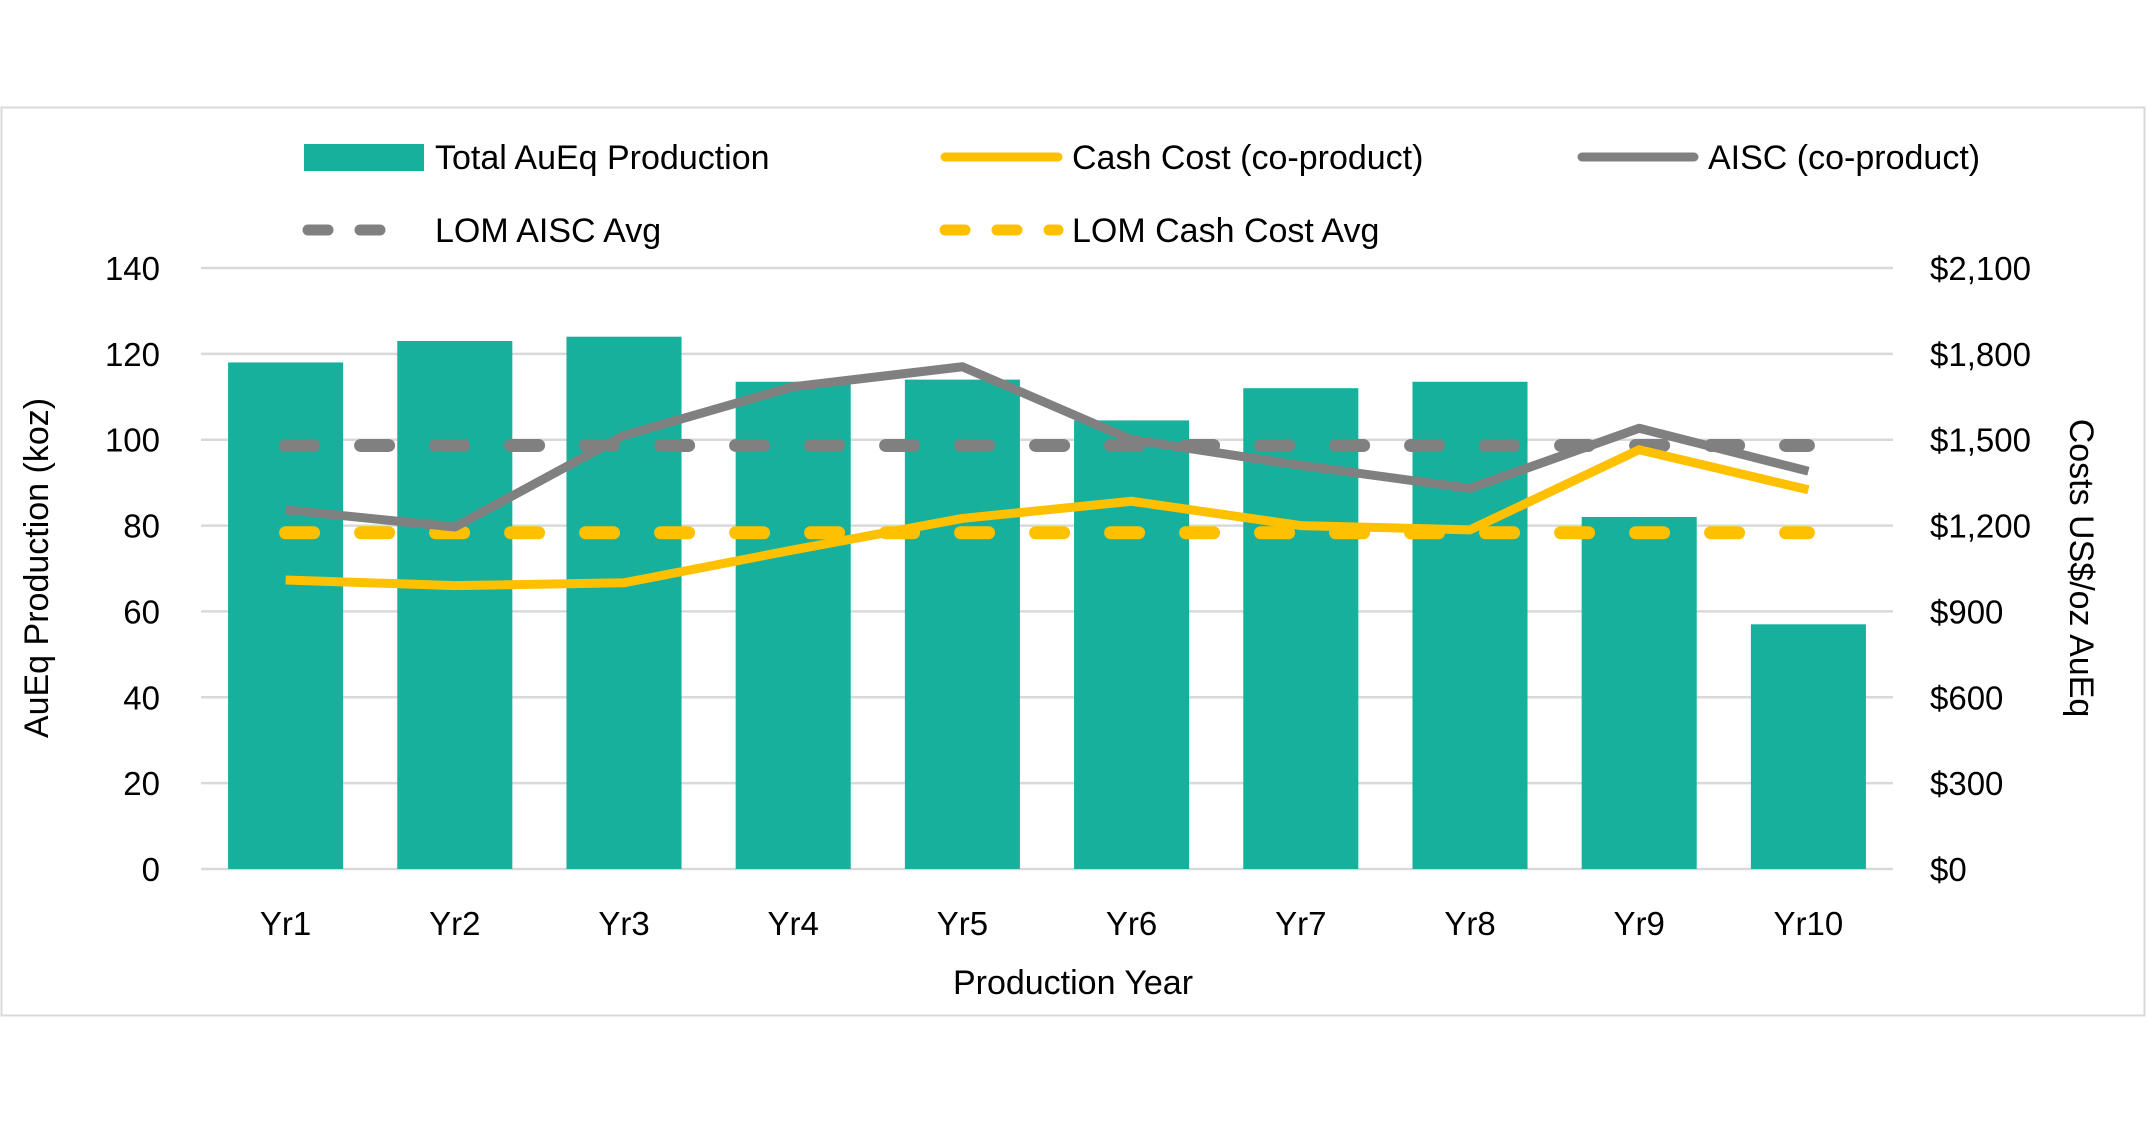 The height and width of the screenshot is (1129, 2147). Describe the element at coordinates (364, 157) in the screenshot. I see `legend-swatch-production` at that location.